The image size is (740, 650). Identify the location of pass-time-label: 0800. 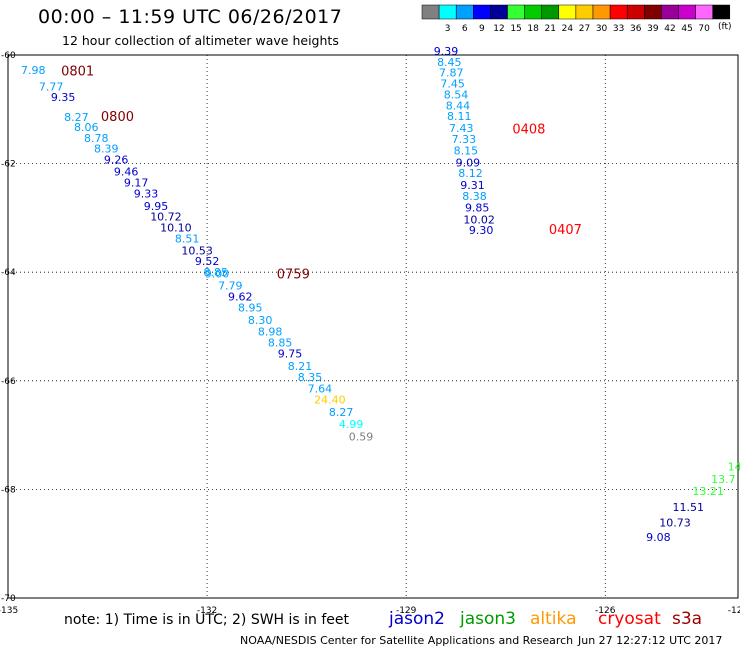
(117, 117).